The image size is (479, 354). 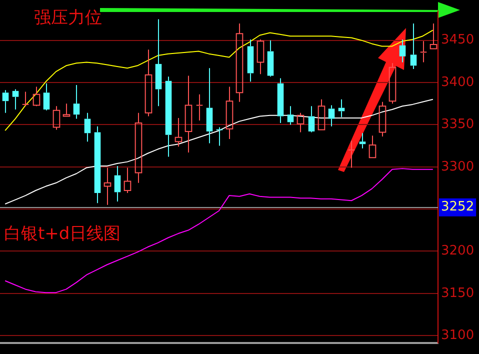 I want to click on annotation: 白银t+d日线图, so click(x=62, y=234).